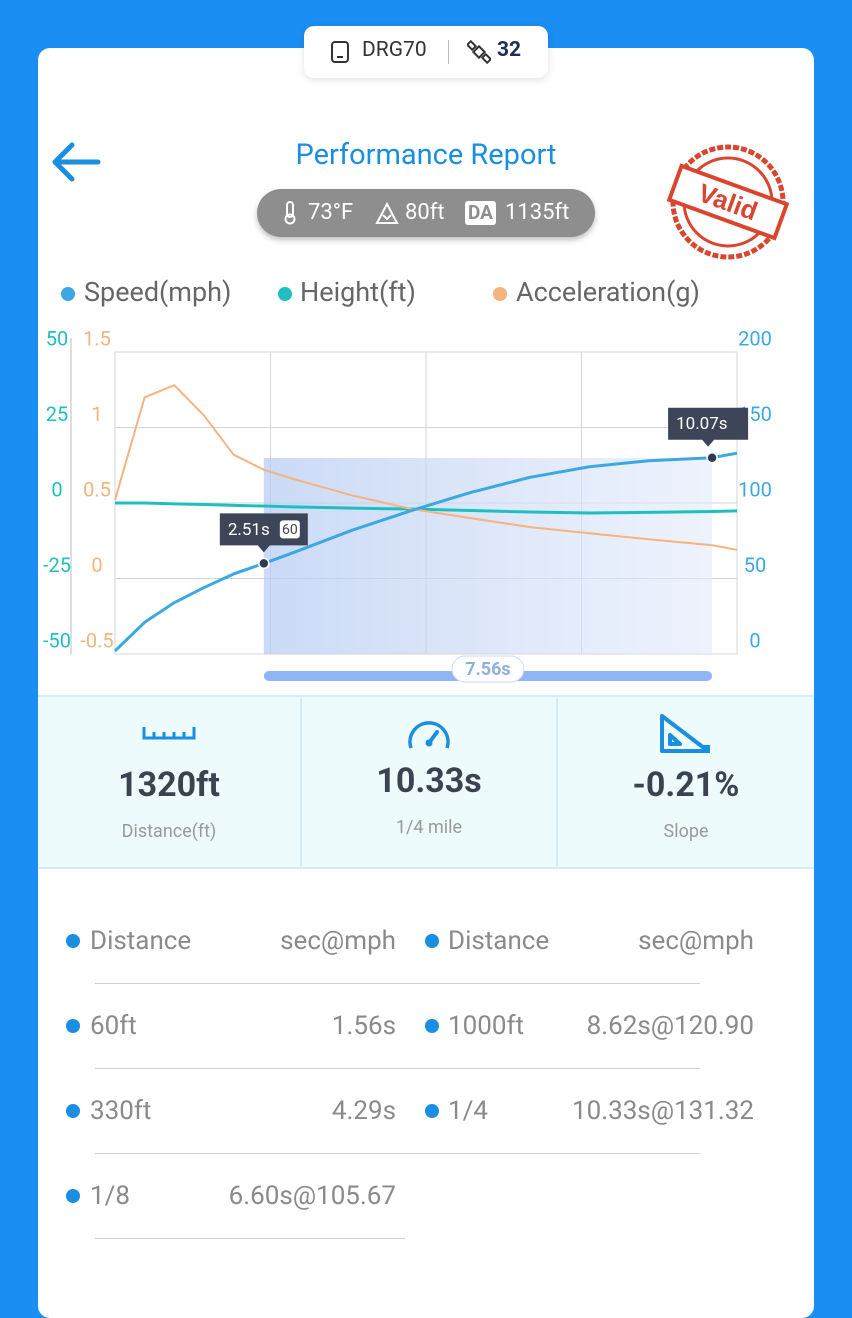 The image size is (852, 1318). I want to click on duration-label: 7.56s, so click(487, 669).